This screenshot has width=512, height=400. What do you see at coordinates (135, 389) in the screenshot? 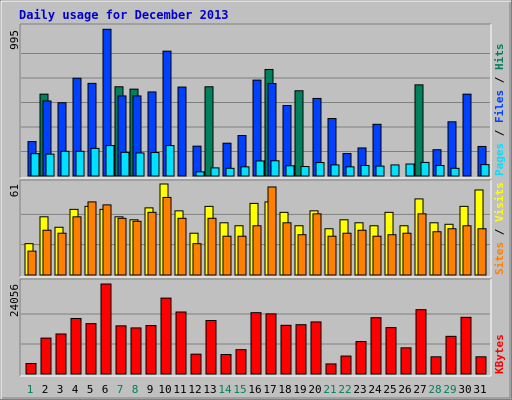
I see `day-label: 8` at bounding box center [135, 389].